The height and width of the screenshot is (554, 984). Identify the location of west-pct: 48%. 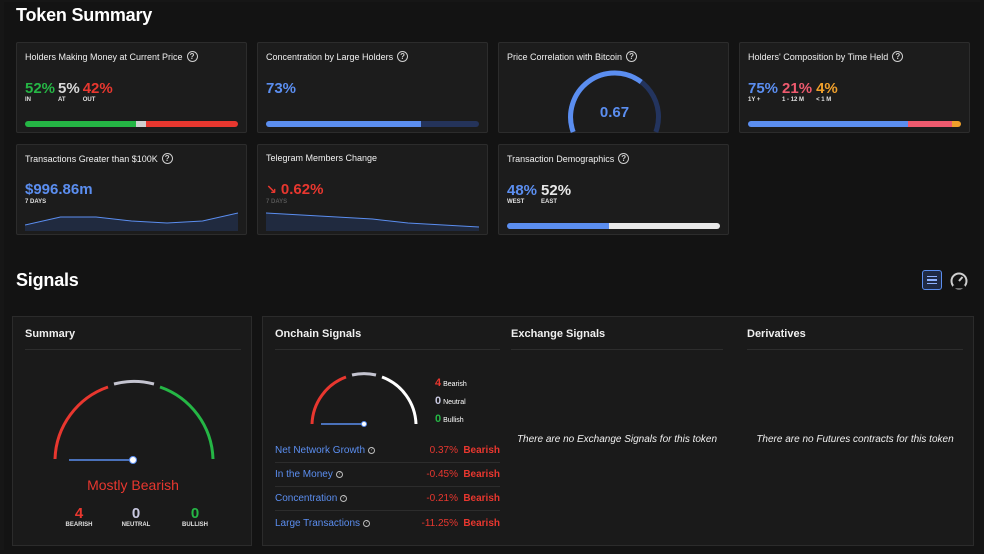
(522, 190).